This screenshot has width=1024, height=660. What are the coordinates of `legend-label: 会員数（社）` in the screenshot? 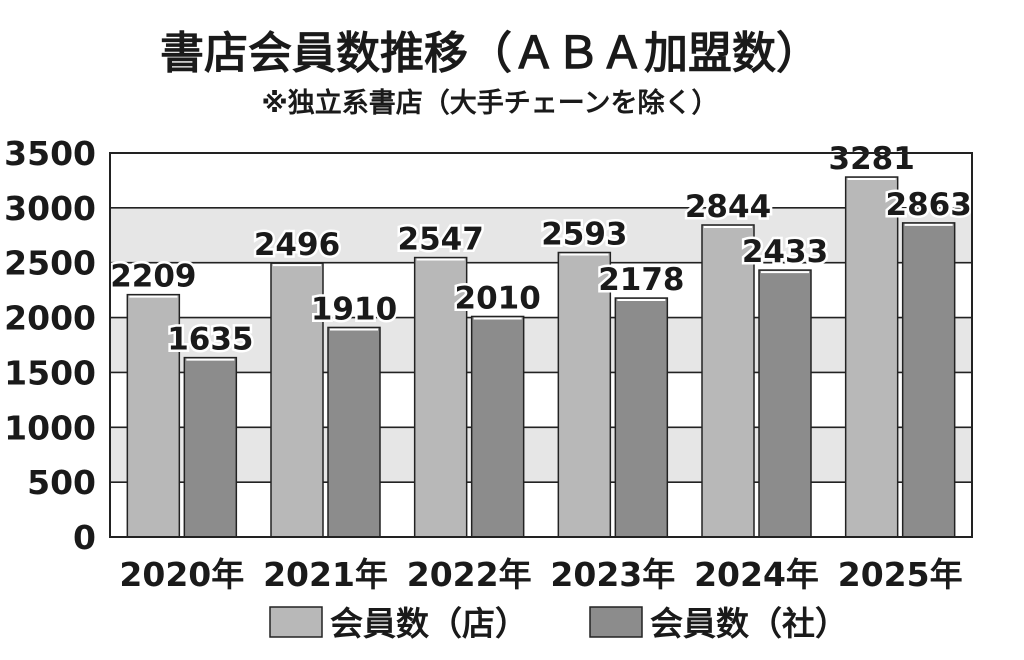 It's located at (749, 623).